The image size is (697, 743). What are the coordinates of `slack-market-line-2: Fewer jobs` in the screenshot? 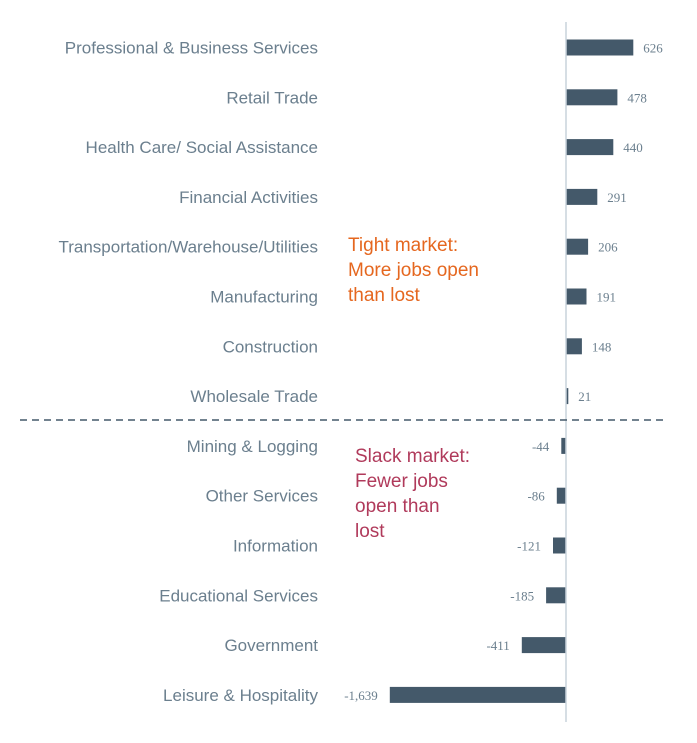 It's located at (401, 481).